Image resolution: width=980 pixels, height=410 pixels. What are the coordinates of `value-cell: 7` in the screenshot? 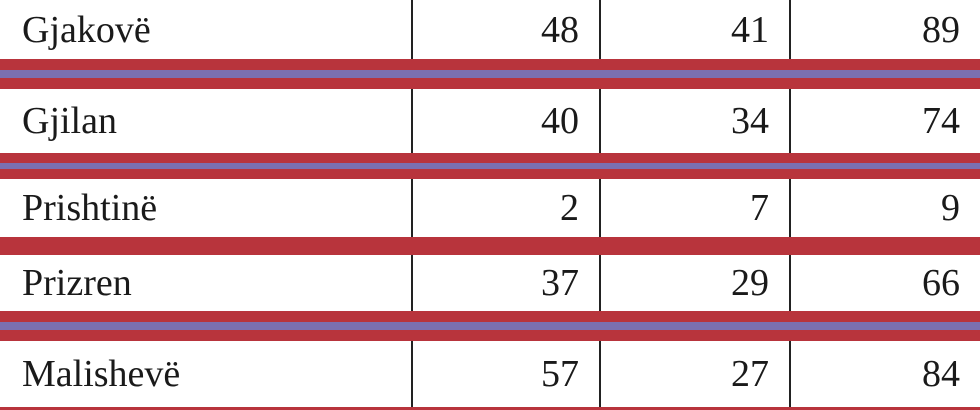 It's located at (696, 208).